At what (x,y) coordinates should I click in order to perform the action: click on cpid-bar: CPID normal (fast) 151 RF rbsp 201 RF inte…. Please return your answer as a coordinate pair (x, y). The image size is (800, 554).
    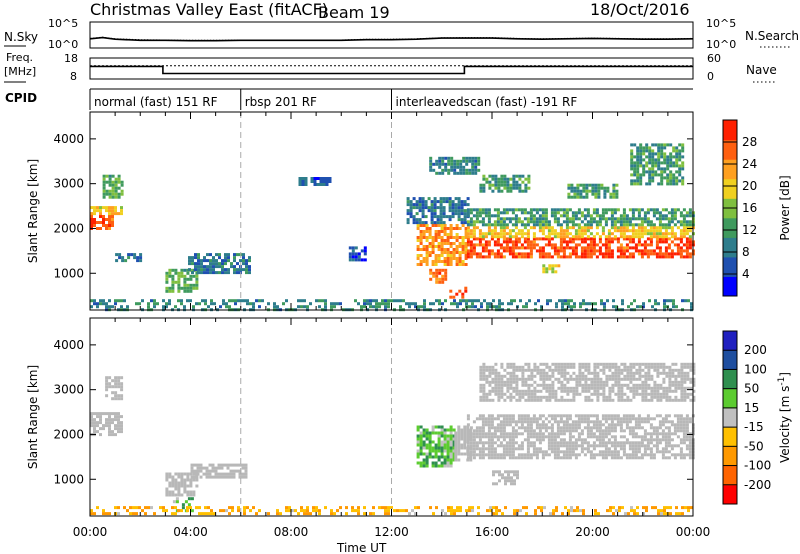
    Looking at the image, I should click on (349, 99).